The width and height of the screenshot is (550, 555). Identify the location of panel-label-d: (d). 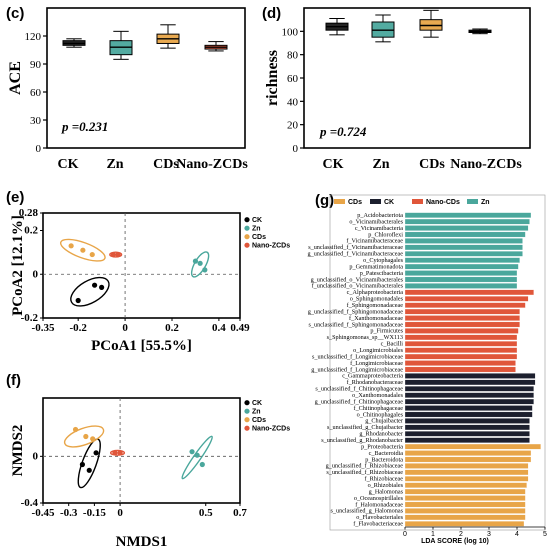
(271, 13).